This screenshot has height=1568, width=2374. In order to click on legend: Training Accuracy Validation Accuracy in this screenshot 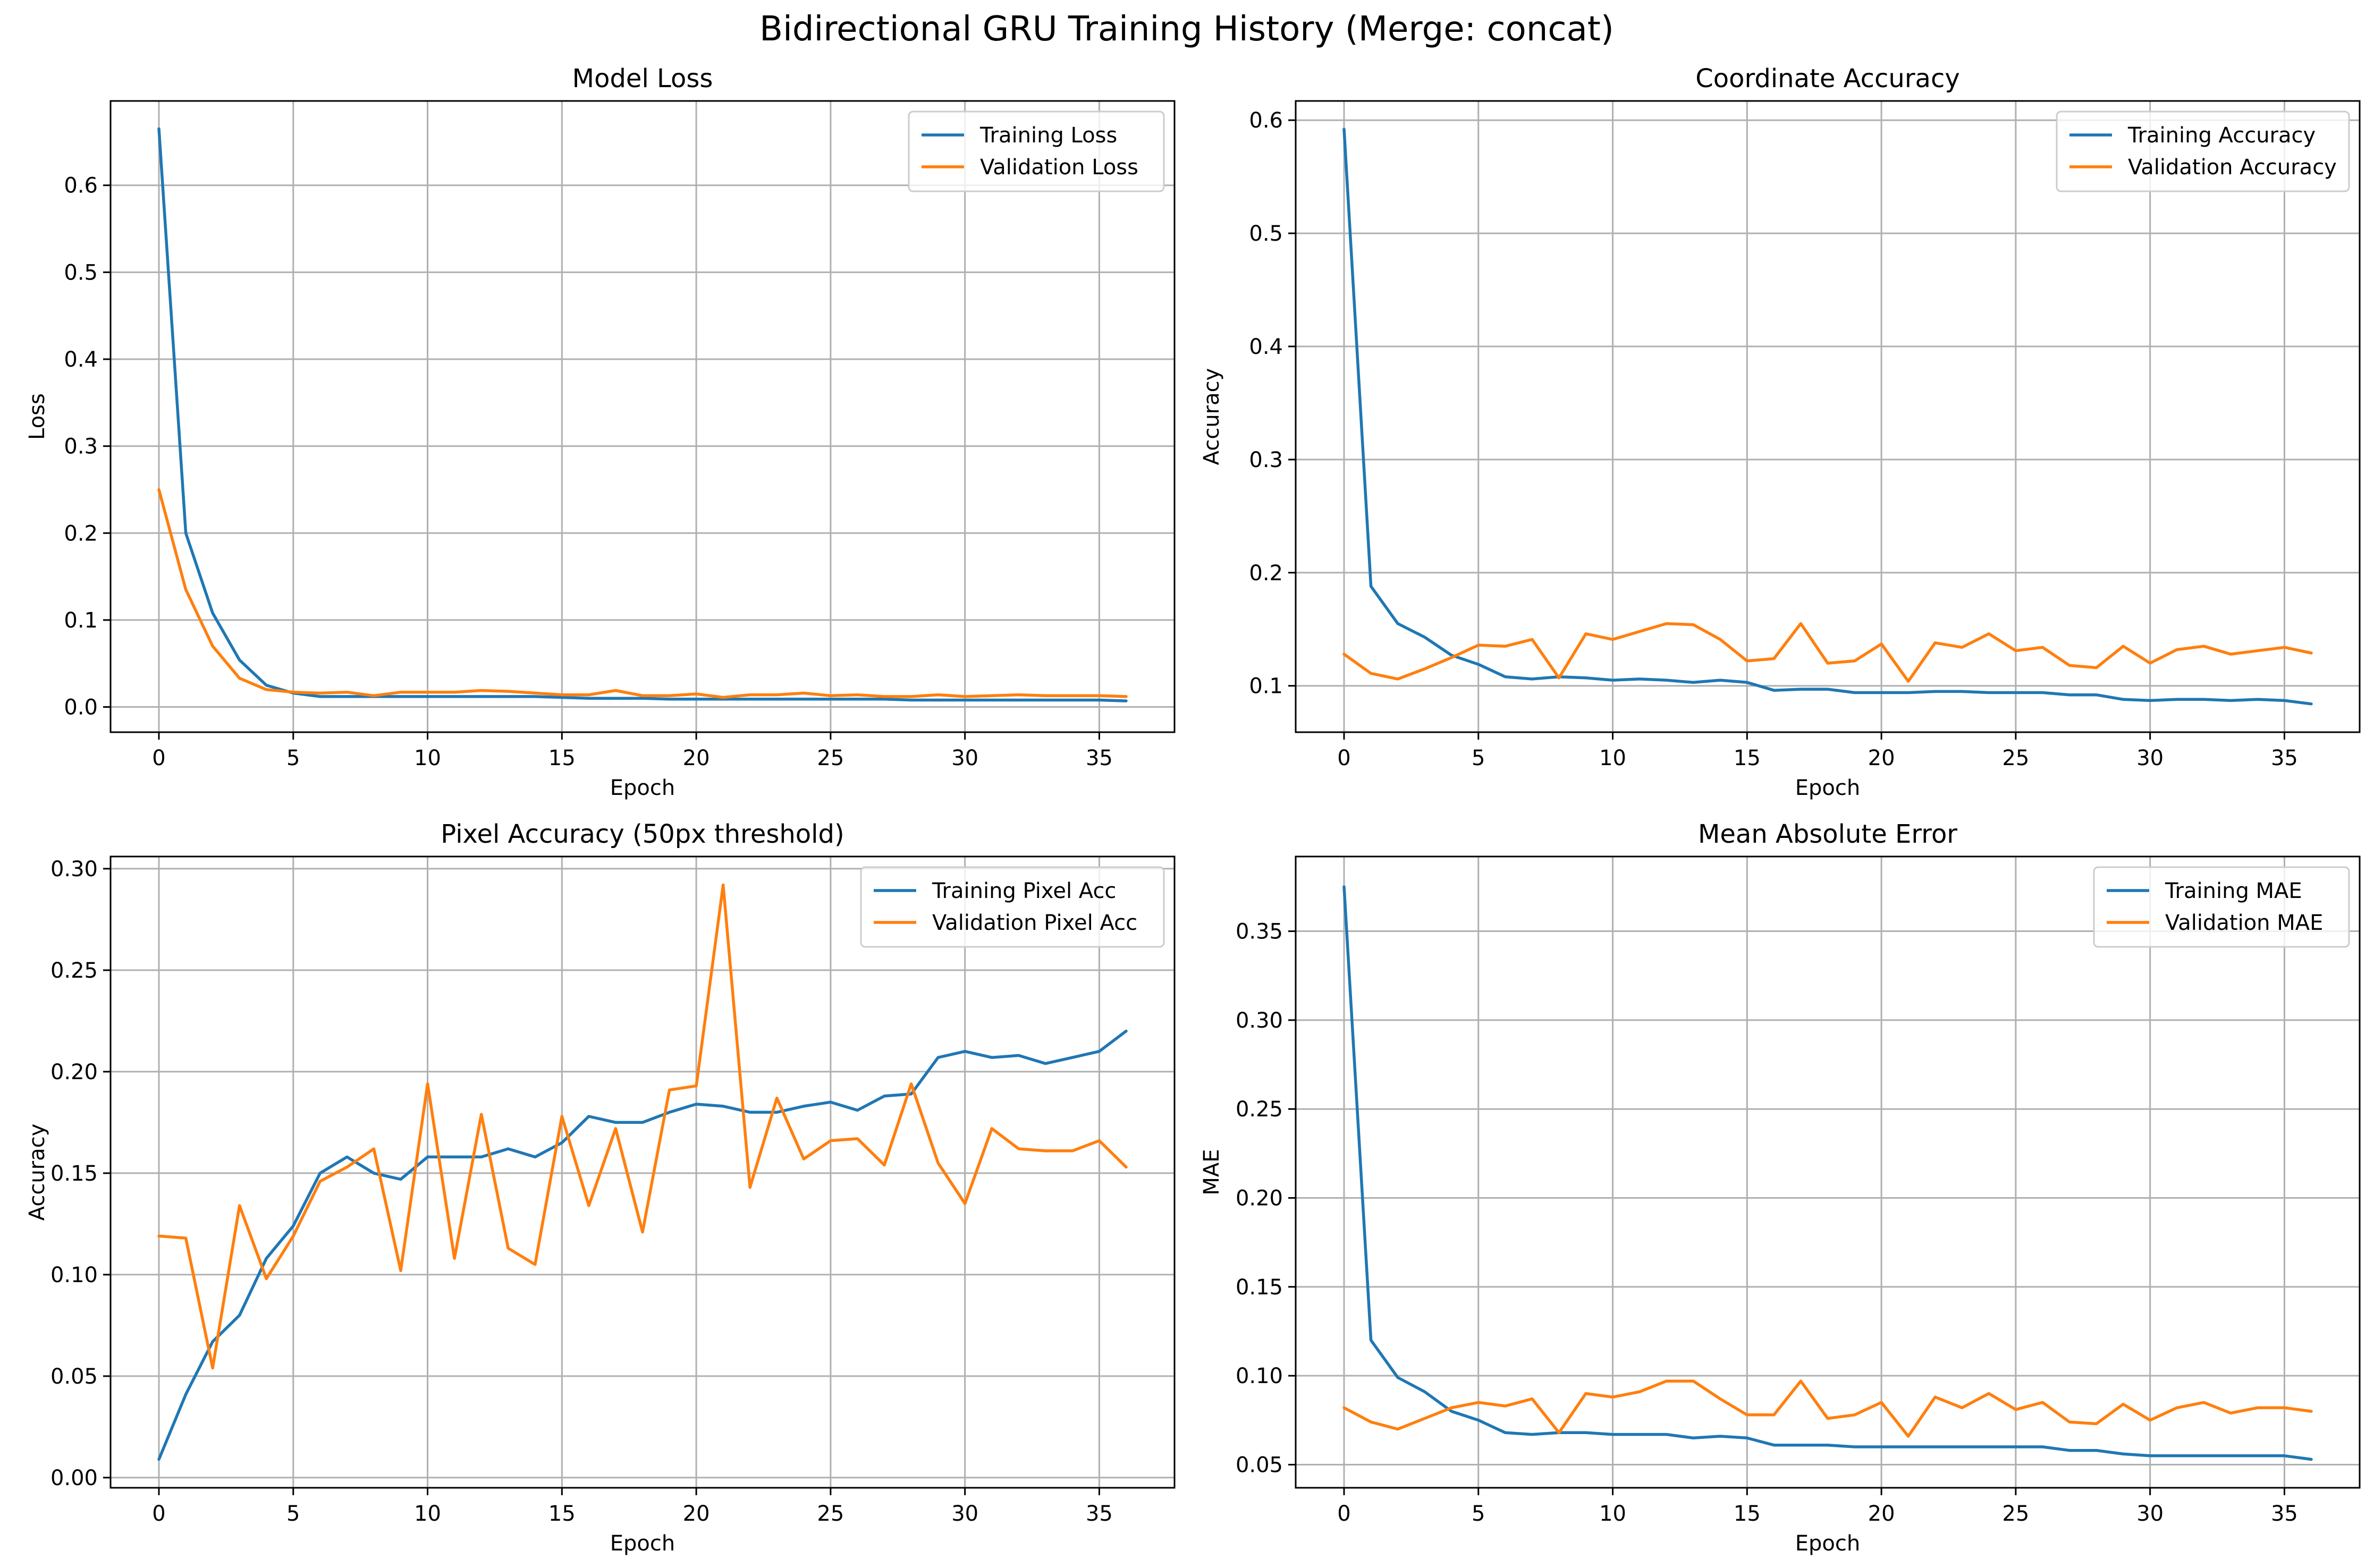, I will do `click(2203, 151)`.